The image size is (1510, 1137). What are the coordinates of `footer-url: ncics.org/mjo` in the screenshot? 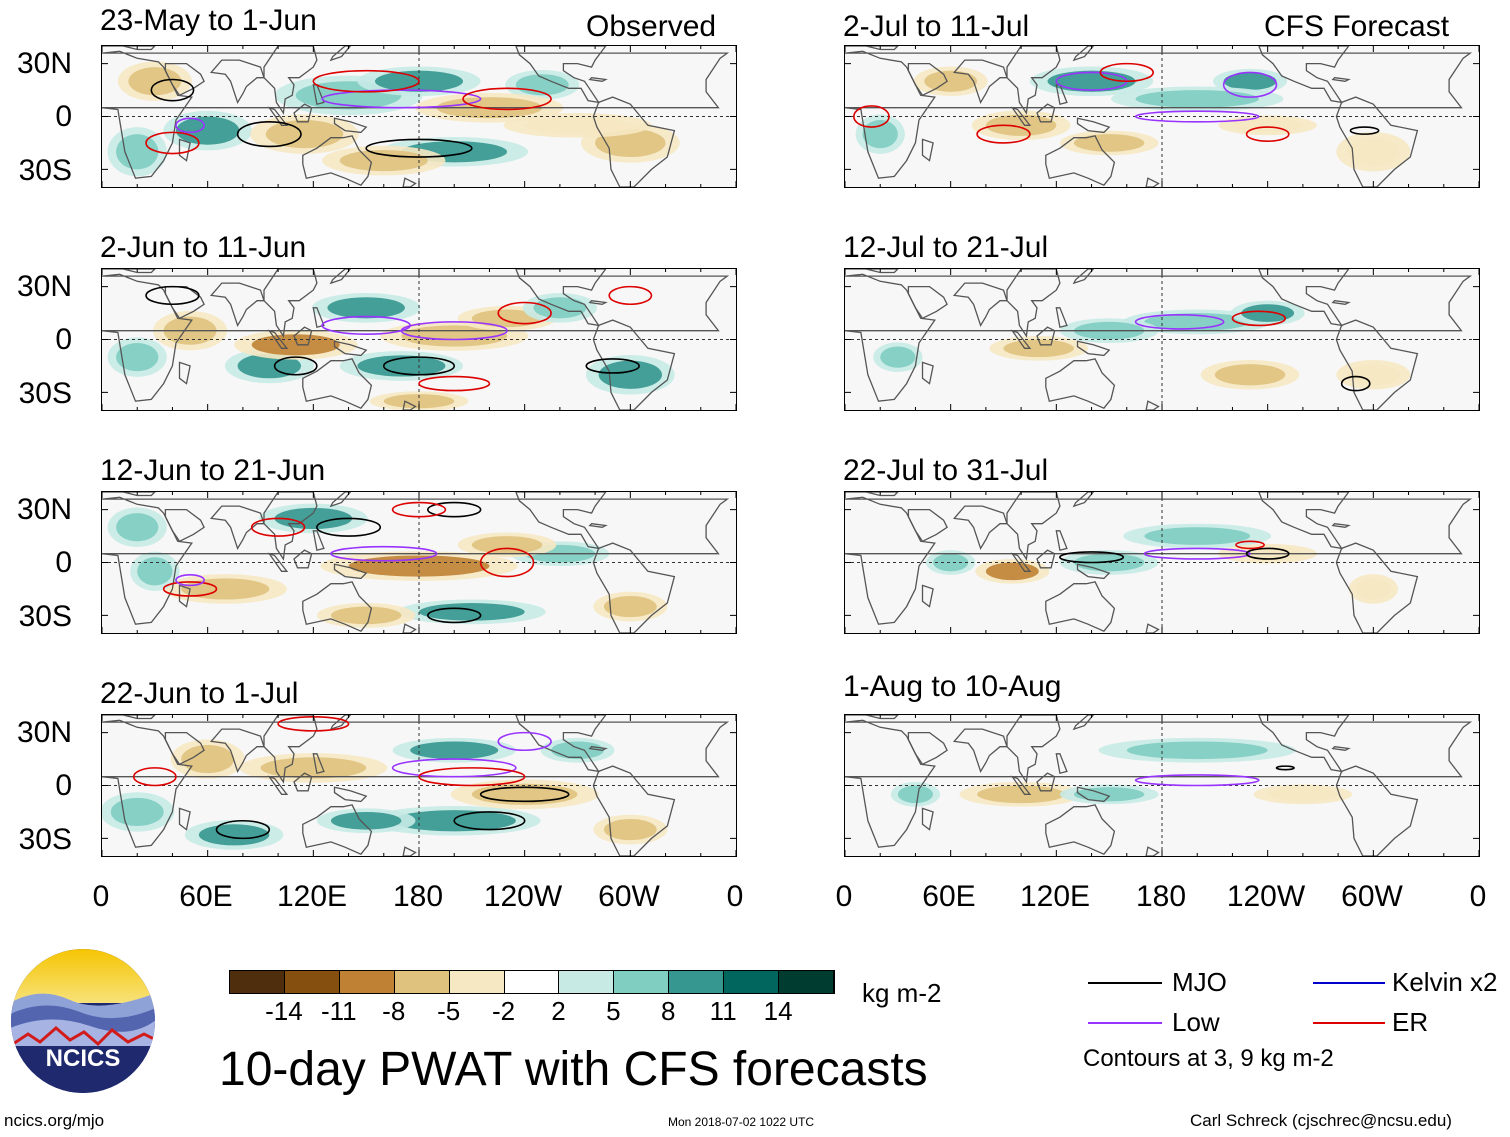 It's located at (54, 1120).